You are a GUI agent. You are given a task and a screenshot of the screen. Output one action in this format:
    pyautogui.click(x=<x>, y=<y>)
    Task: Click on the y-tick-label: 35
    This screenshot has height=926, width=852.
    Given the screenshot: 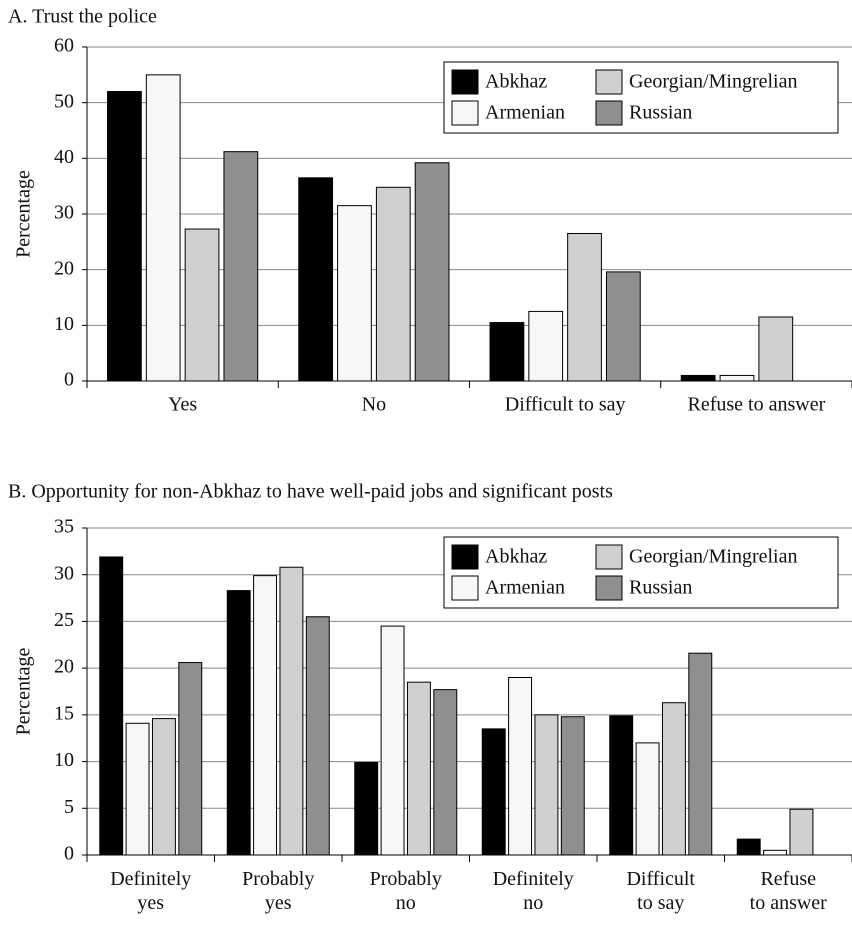 What is the action you would take?
    pyautogui.click(x=64, y=527)
    